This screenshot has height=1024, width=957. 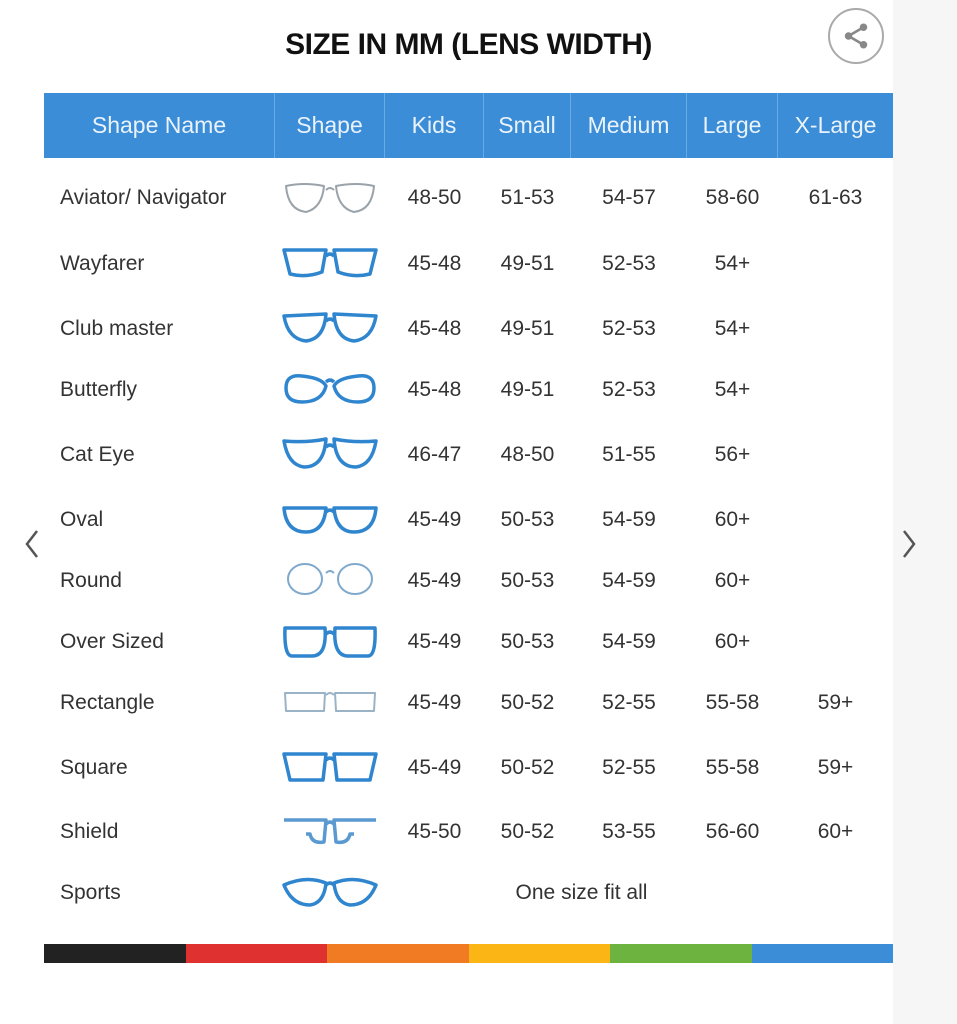 I want to click on col-small: Small, so click(x=527, y=125).